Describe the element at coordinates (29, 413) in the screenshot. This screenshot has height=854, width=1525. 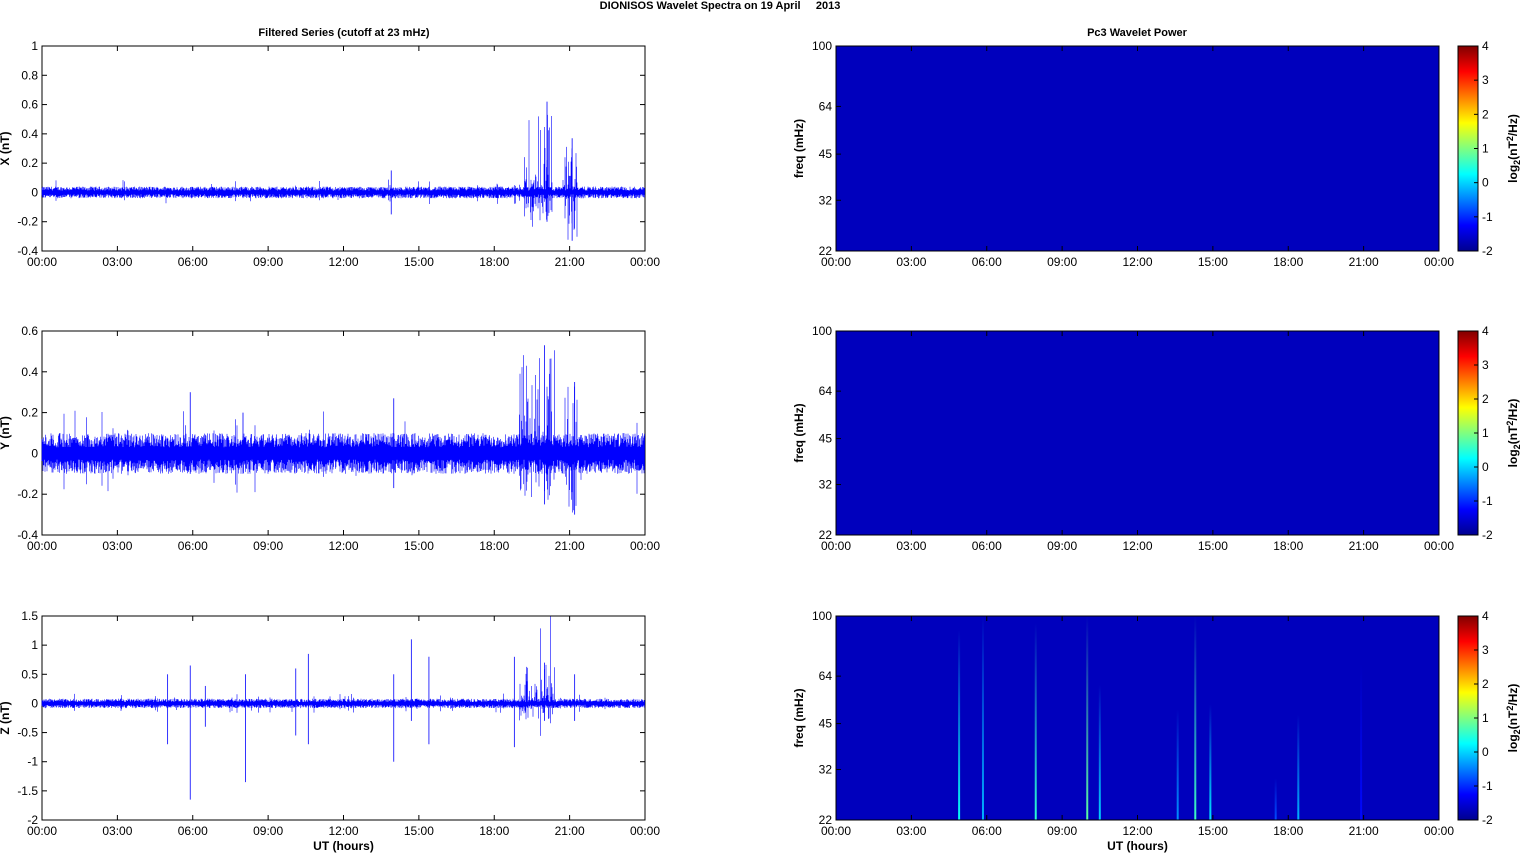
I see `series-2-ytick-label: 0.2` at that location.